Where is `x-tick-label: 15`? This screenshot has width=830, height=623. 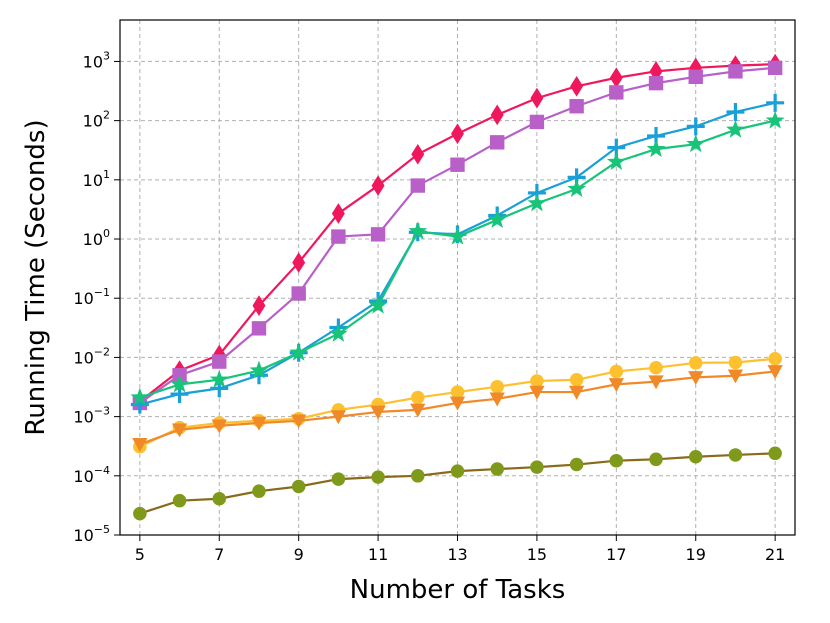 x-tick-label: 15 is located at coordinates (537, 554).